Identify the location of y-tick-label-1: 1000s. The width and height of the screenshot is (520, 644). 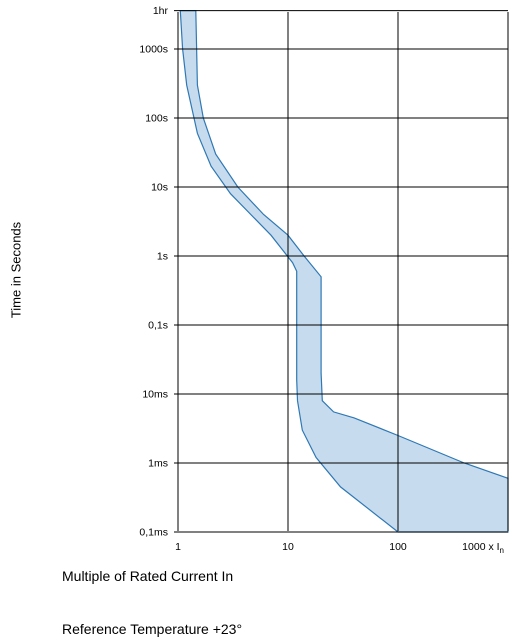
(153, 50).